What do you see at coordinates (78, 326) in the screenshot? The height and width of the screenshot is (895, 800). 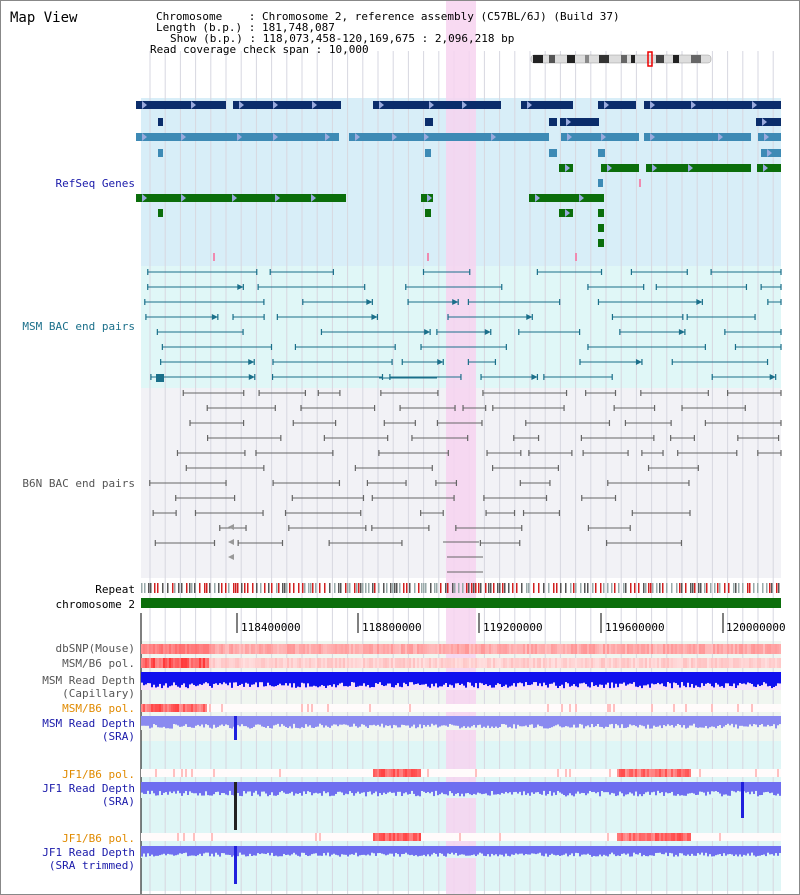 I see `track-label-msm-bac: MSM BAC end pairs` at bounding box center [78, 326].